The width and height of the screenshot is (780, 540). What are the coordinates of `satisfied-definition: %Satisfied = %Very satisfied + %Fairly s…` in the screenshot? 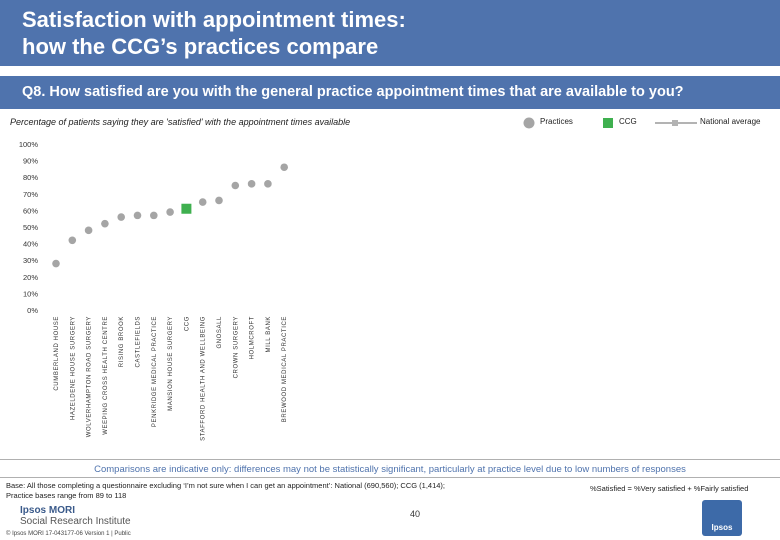 It's located at (669, 488).